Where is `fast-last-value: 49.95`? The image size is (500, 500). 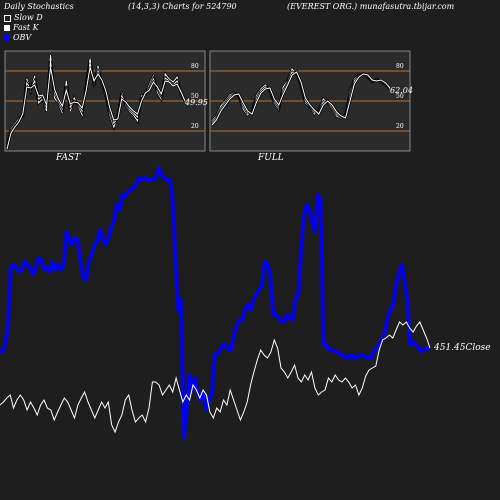
fast-last-value: 49.95 is located at coordinates (196, 102).